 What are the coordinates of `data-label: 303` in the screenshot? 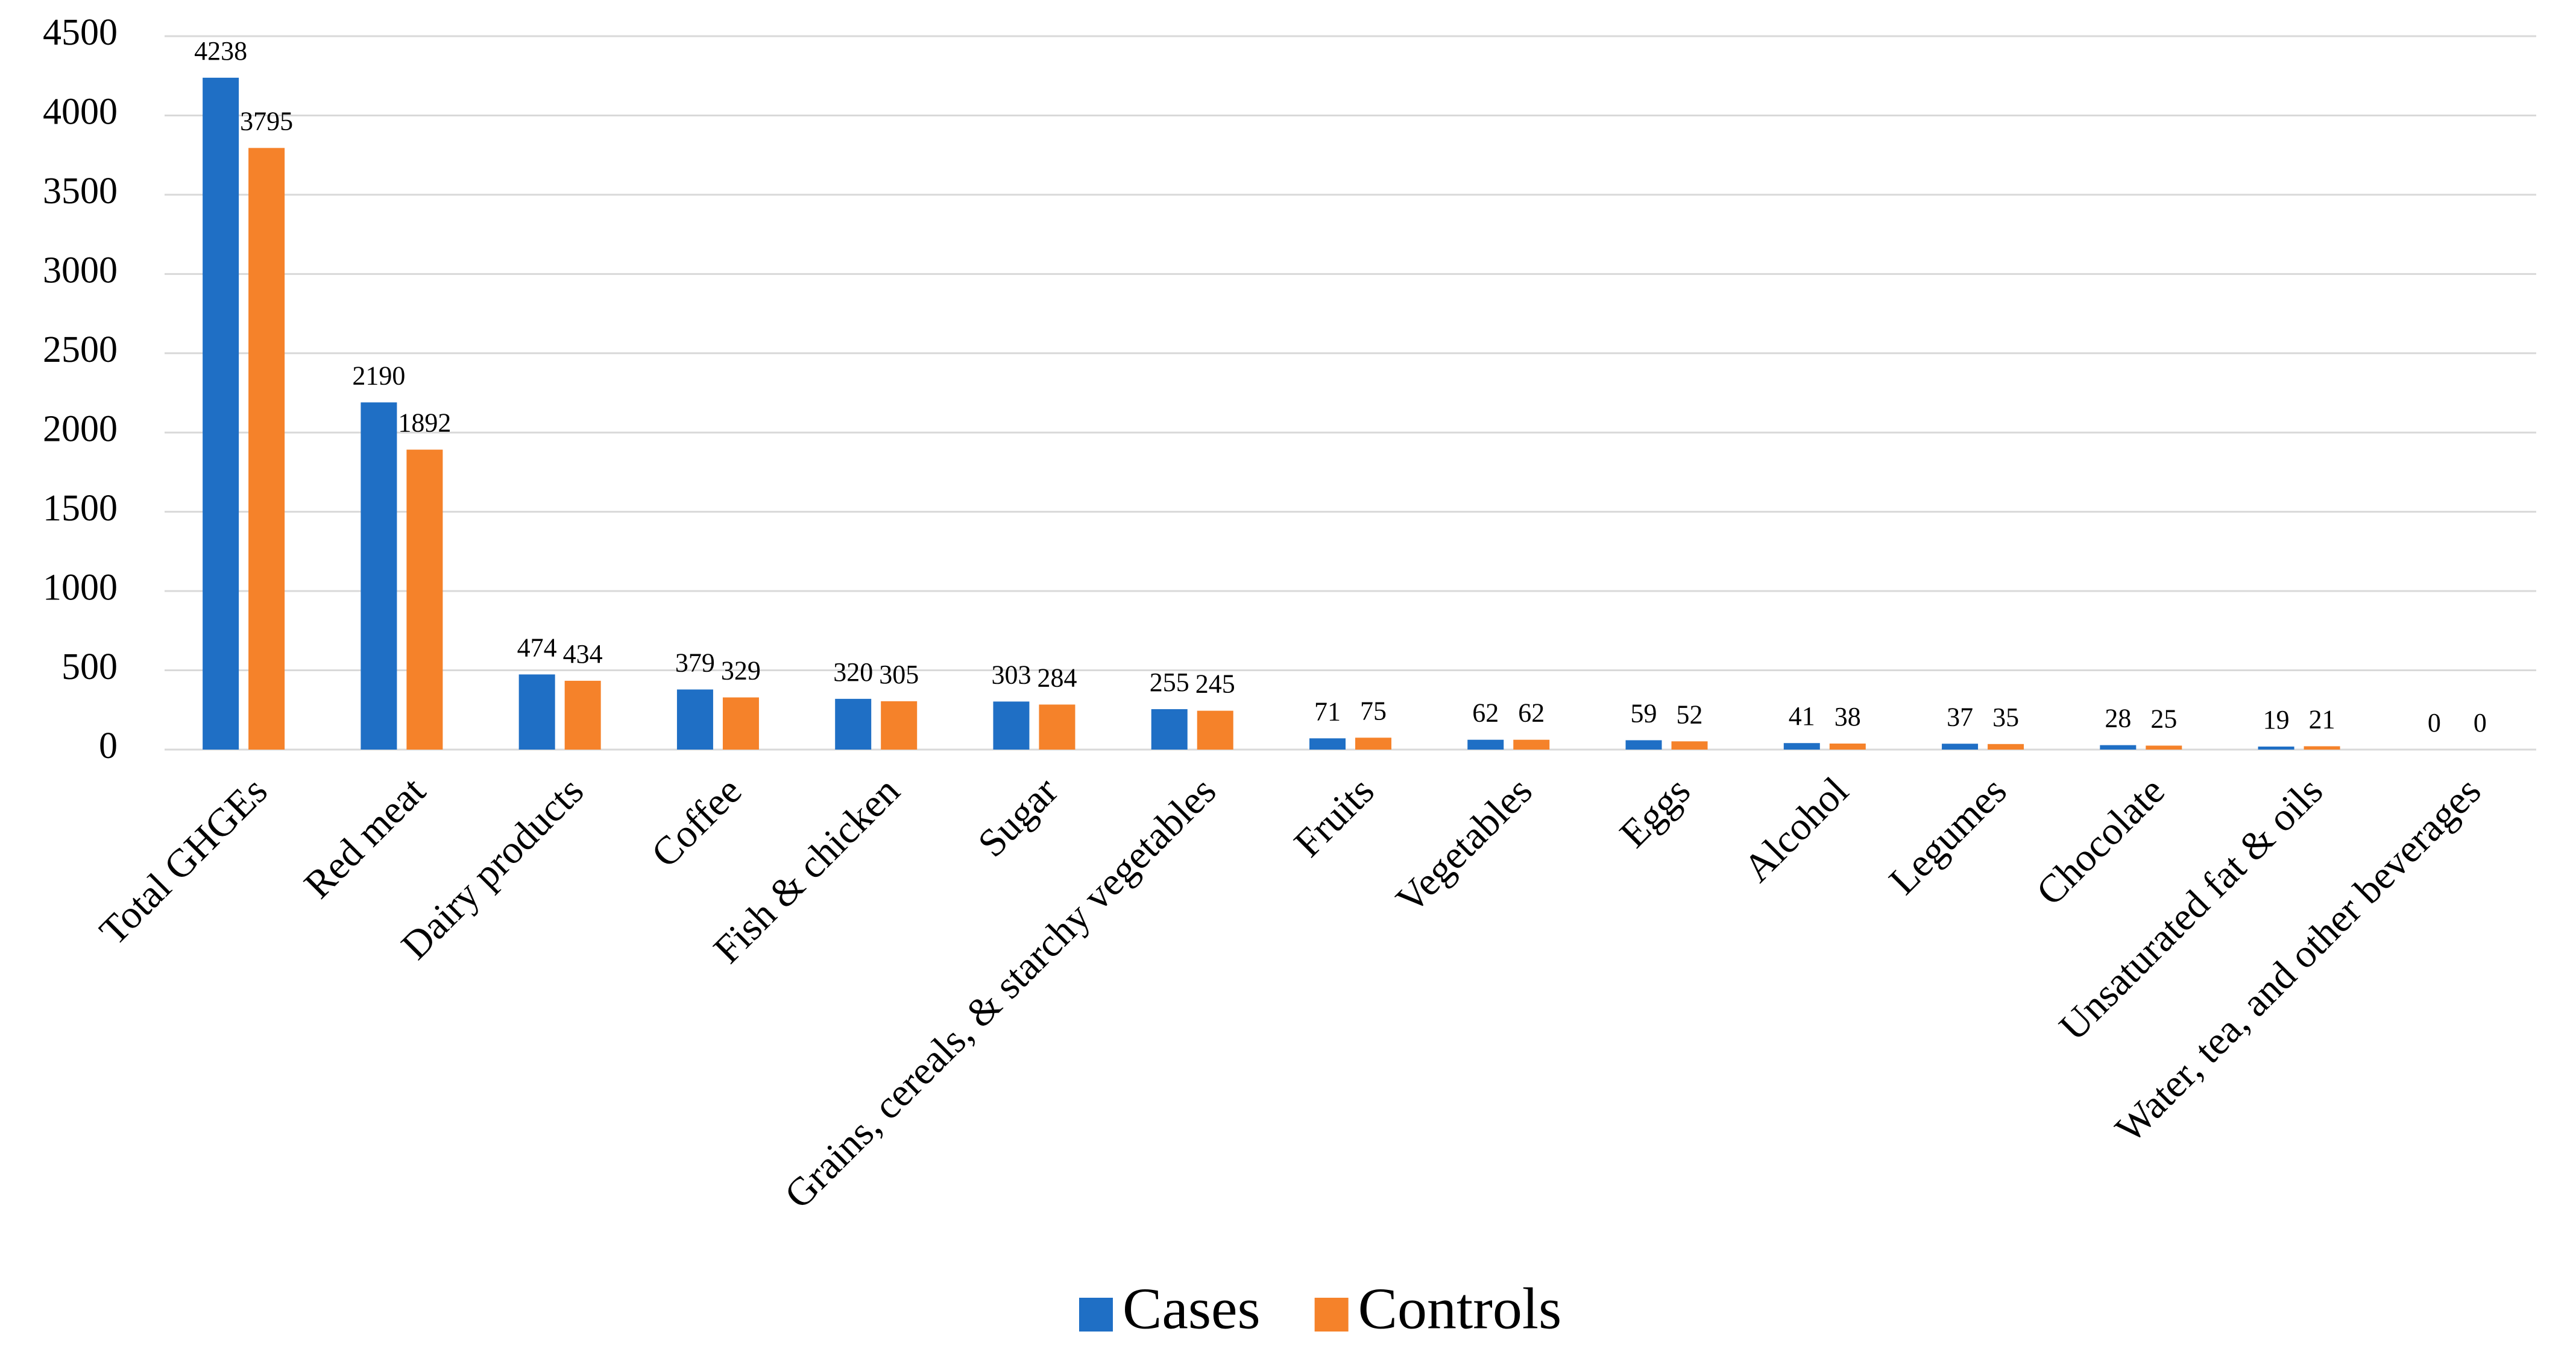 It's located at (1011, 674).